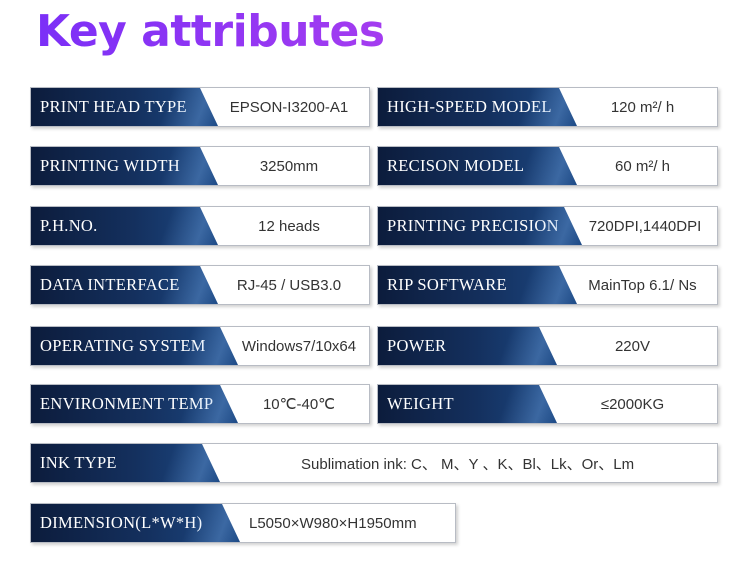 The image size is (750, 576). Describe the element at coordinates (135, 523) in the screenshot. I see `attr-label: DIMENSION(L*W*H)` at that location.